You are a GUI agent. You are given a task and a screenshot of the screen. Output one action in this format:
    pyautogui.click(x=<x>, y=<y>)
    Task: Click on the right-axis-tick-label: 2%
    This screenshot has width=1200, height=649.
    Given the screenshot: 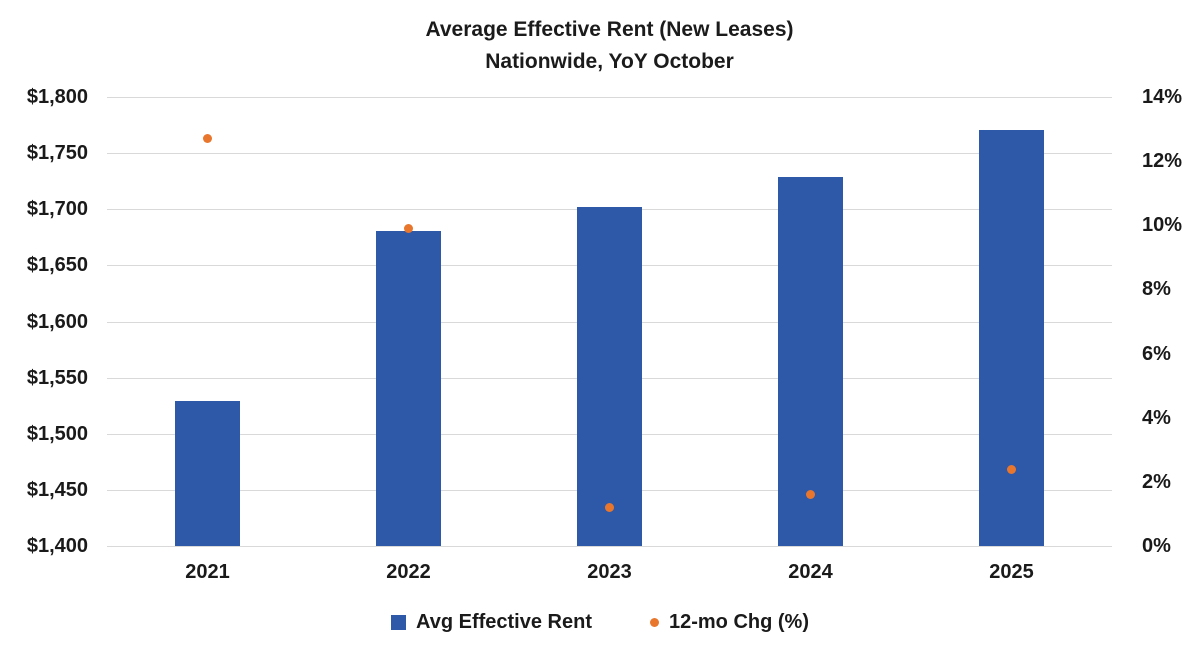 What is the action you would take?
    pyautogui.click(x=1156, y=481)
    